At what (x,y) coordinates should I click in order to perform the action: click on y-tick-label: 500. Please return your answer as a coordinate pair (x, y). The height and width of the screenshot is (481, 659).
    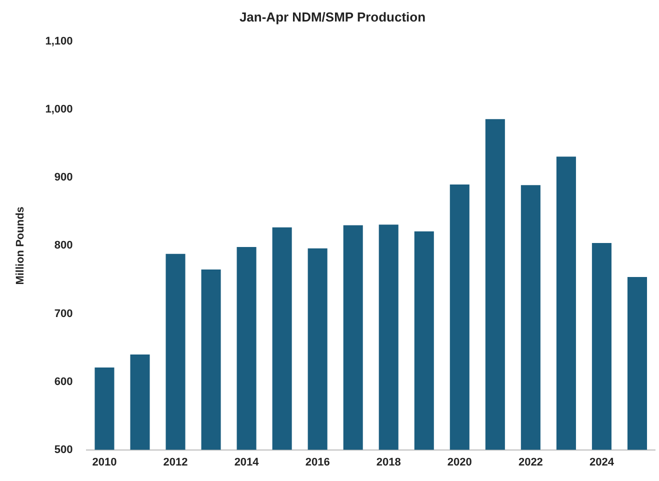
    Looking at the image, I should click on (63, 450).